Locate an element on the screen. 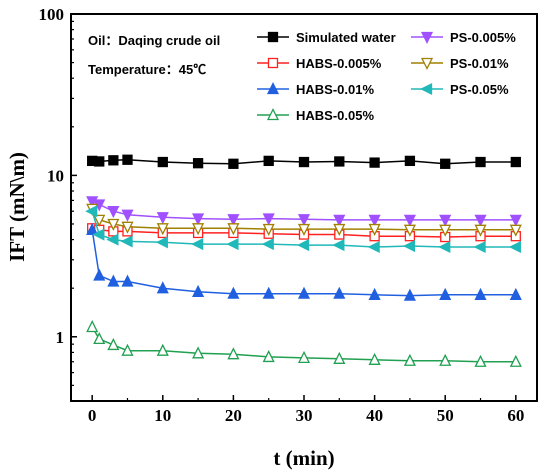 Image resolution: width=550 pixels, height=476 pixels. x-tick-label: 60 is located at coordinates (515, 415).